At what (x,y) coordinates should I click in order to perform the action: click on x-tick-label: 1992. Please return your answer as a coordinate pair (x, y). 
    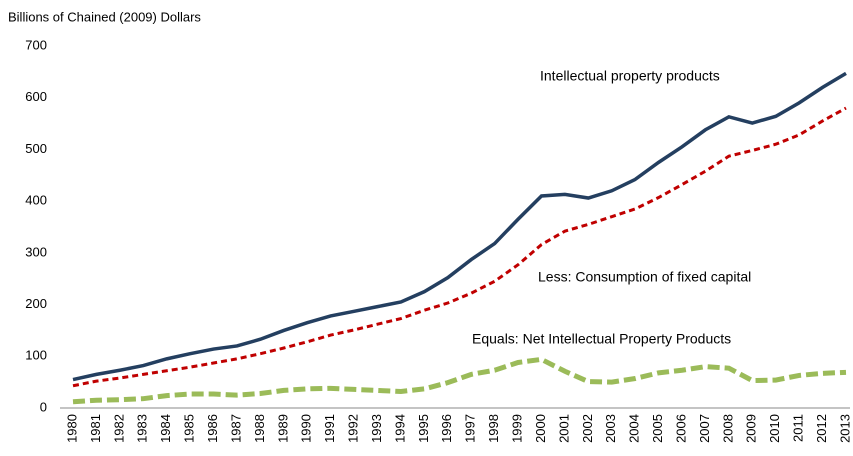
    Looking at the image, I should click on (353, 428).